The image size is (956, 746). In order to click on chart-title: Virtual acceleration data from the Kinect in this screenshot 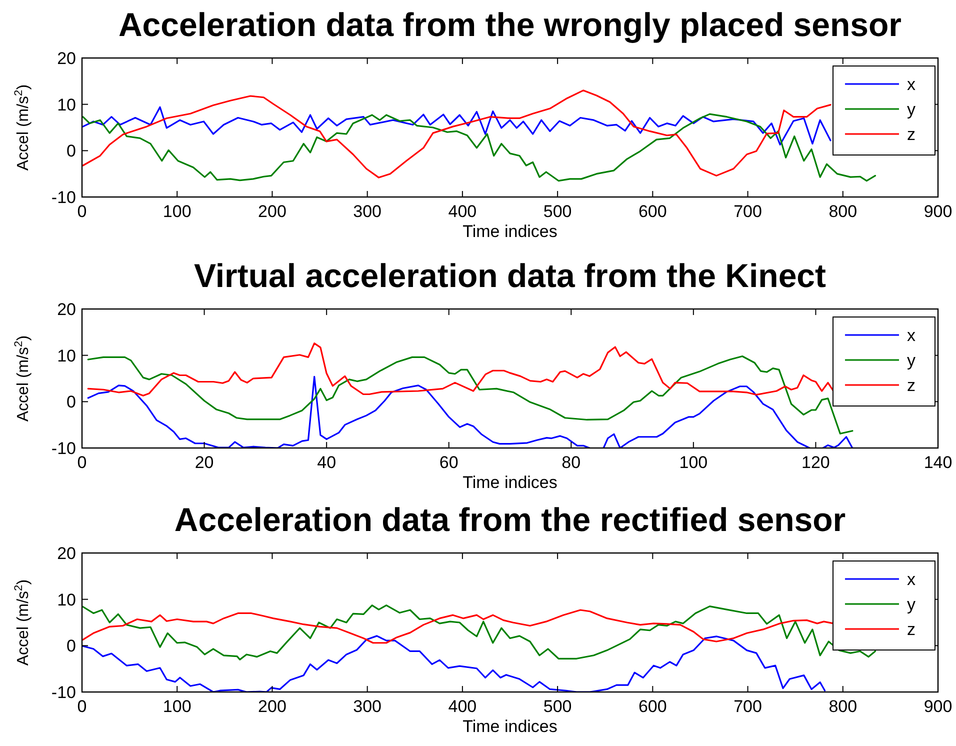, I will do `click(510, 275)`.